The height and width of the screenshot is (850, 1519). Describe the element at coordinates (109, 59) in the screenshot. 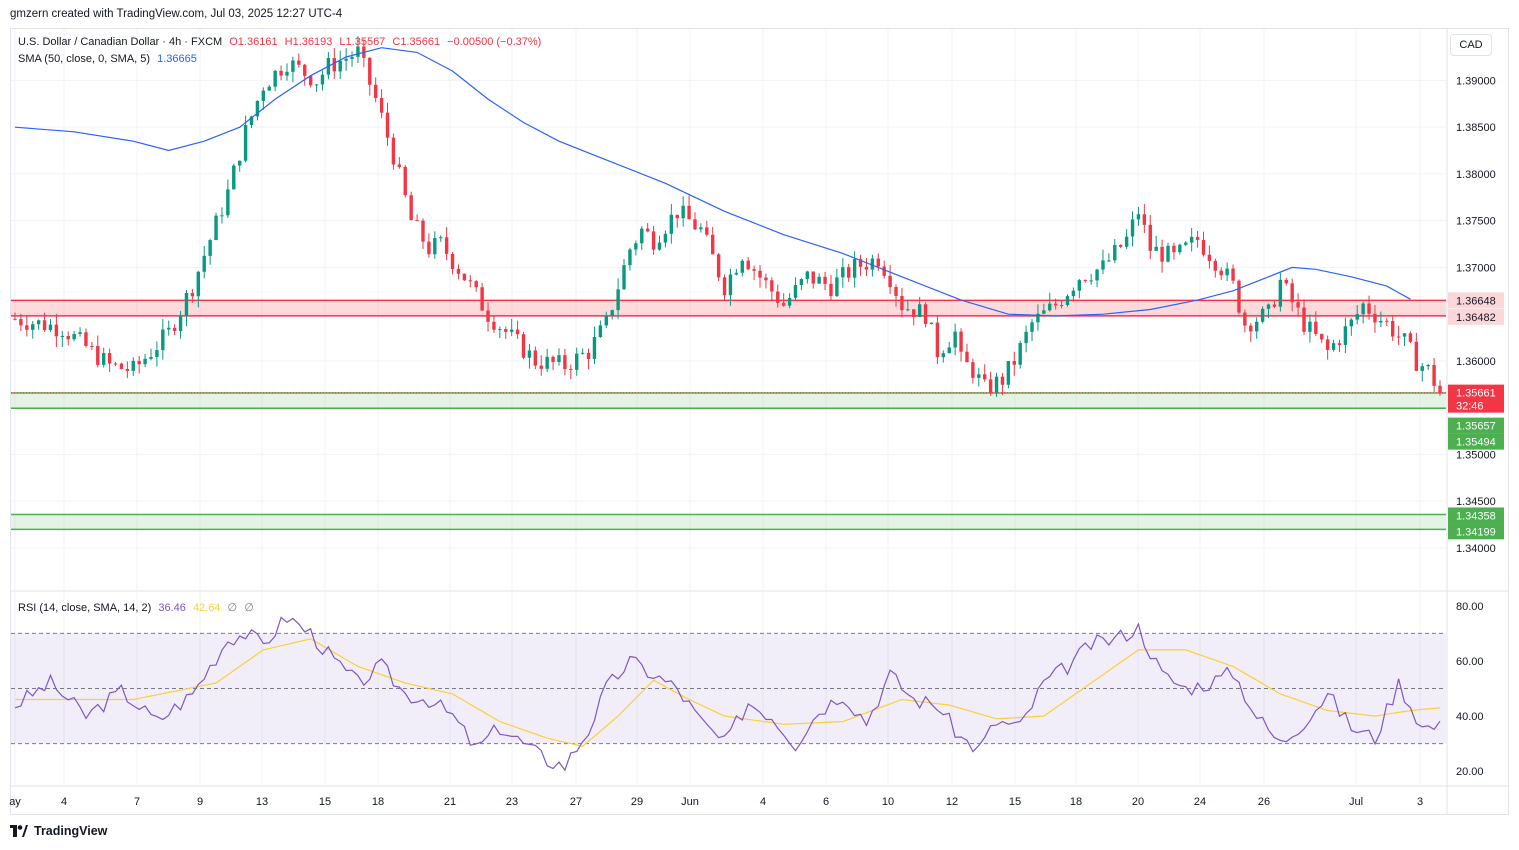

I see `sma-legend: SMA (50, close, 0, SMA, 5) 1.36665` at that location.